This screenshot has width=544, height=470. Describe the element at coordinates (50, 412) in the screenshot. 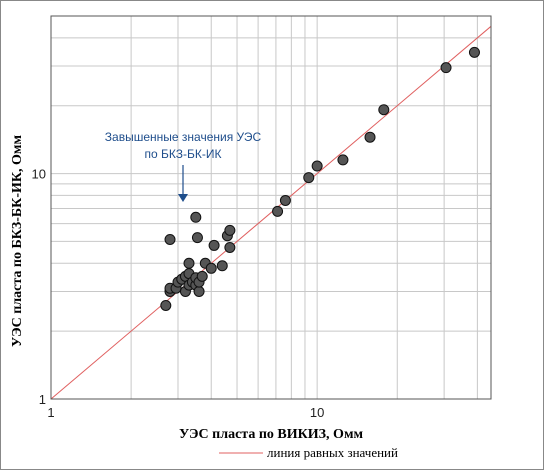

I see `x-tick-label: 1` at that location.